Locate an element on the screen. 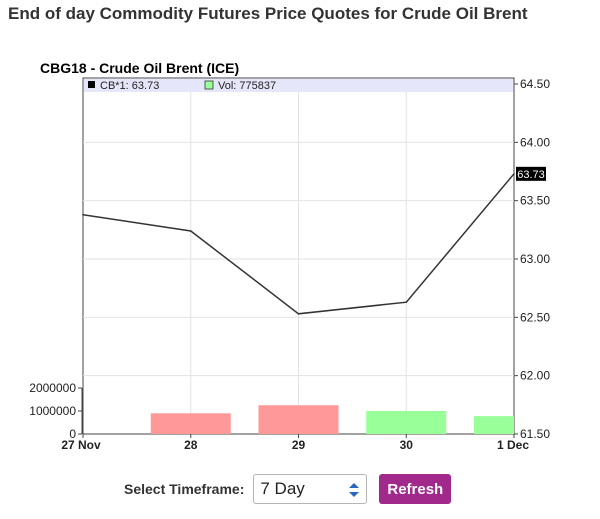  chart-legend: CB*1: 63.73 Vol: 775837 is located at coordinates (182, 86).